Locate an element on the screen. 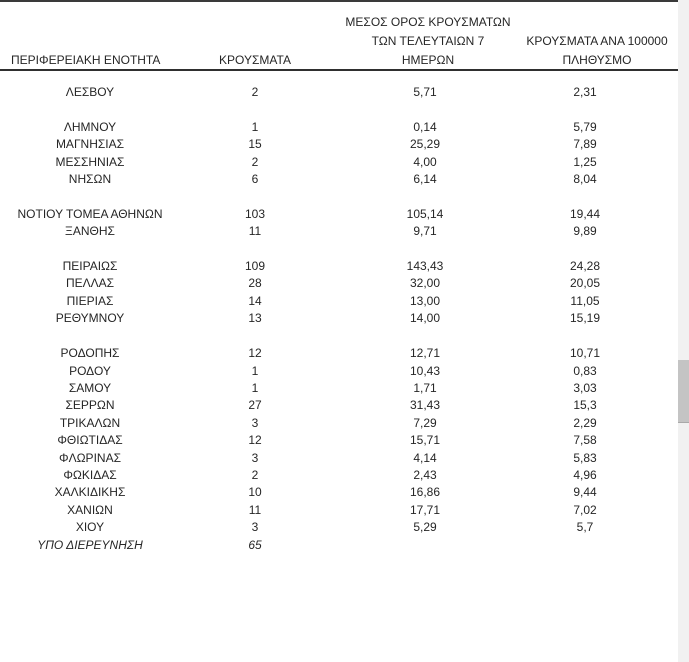  cell-cases: 6 is located at coordinates (255, 179).